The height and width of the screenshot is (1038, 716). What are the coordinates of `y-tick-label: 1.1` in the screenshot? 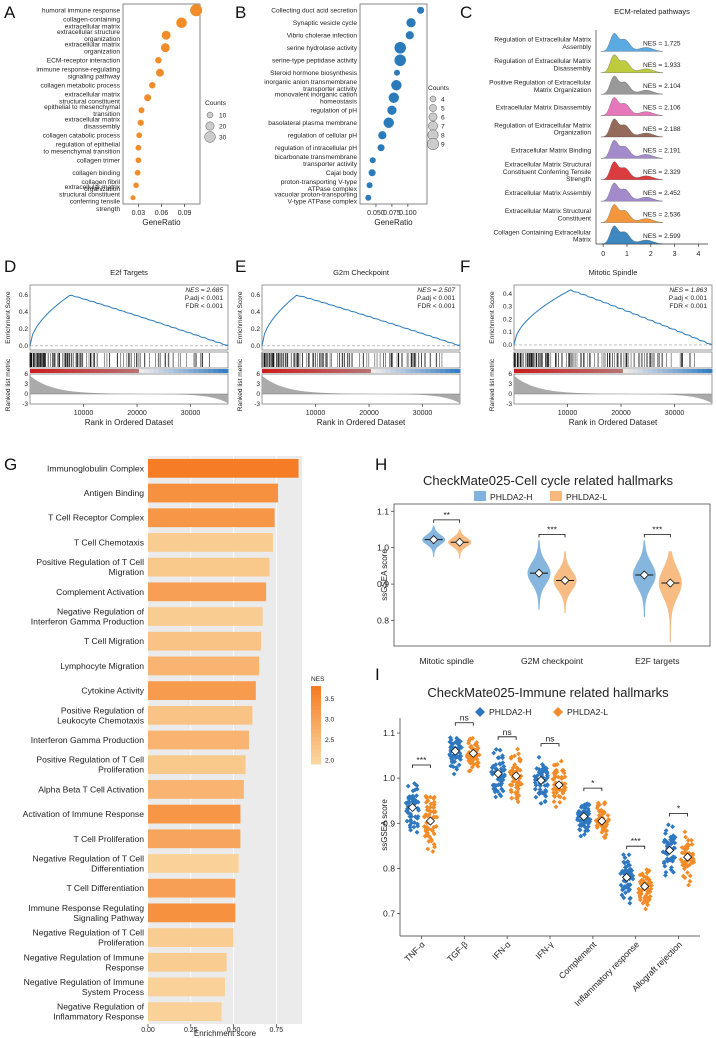 It's located at (389, 733).